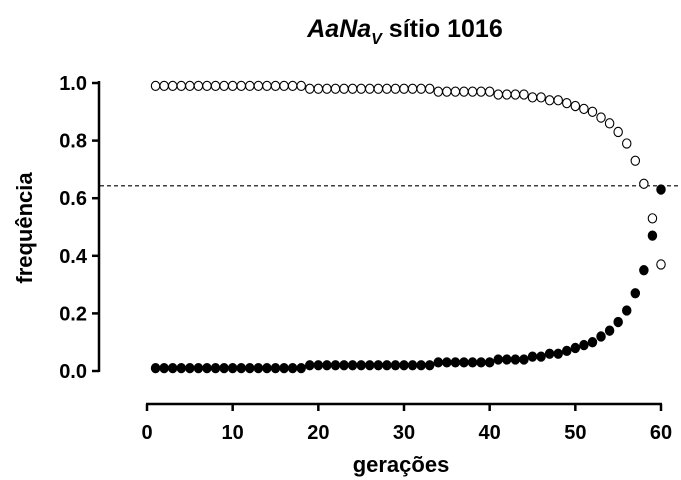  Describe the element at coordinates (24, 228) in the screenshot. I see `y-axis-label: frequência` at that location.